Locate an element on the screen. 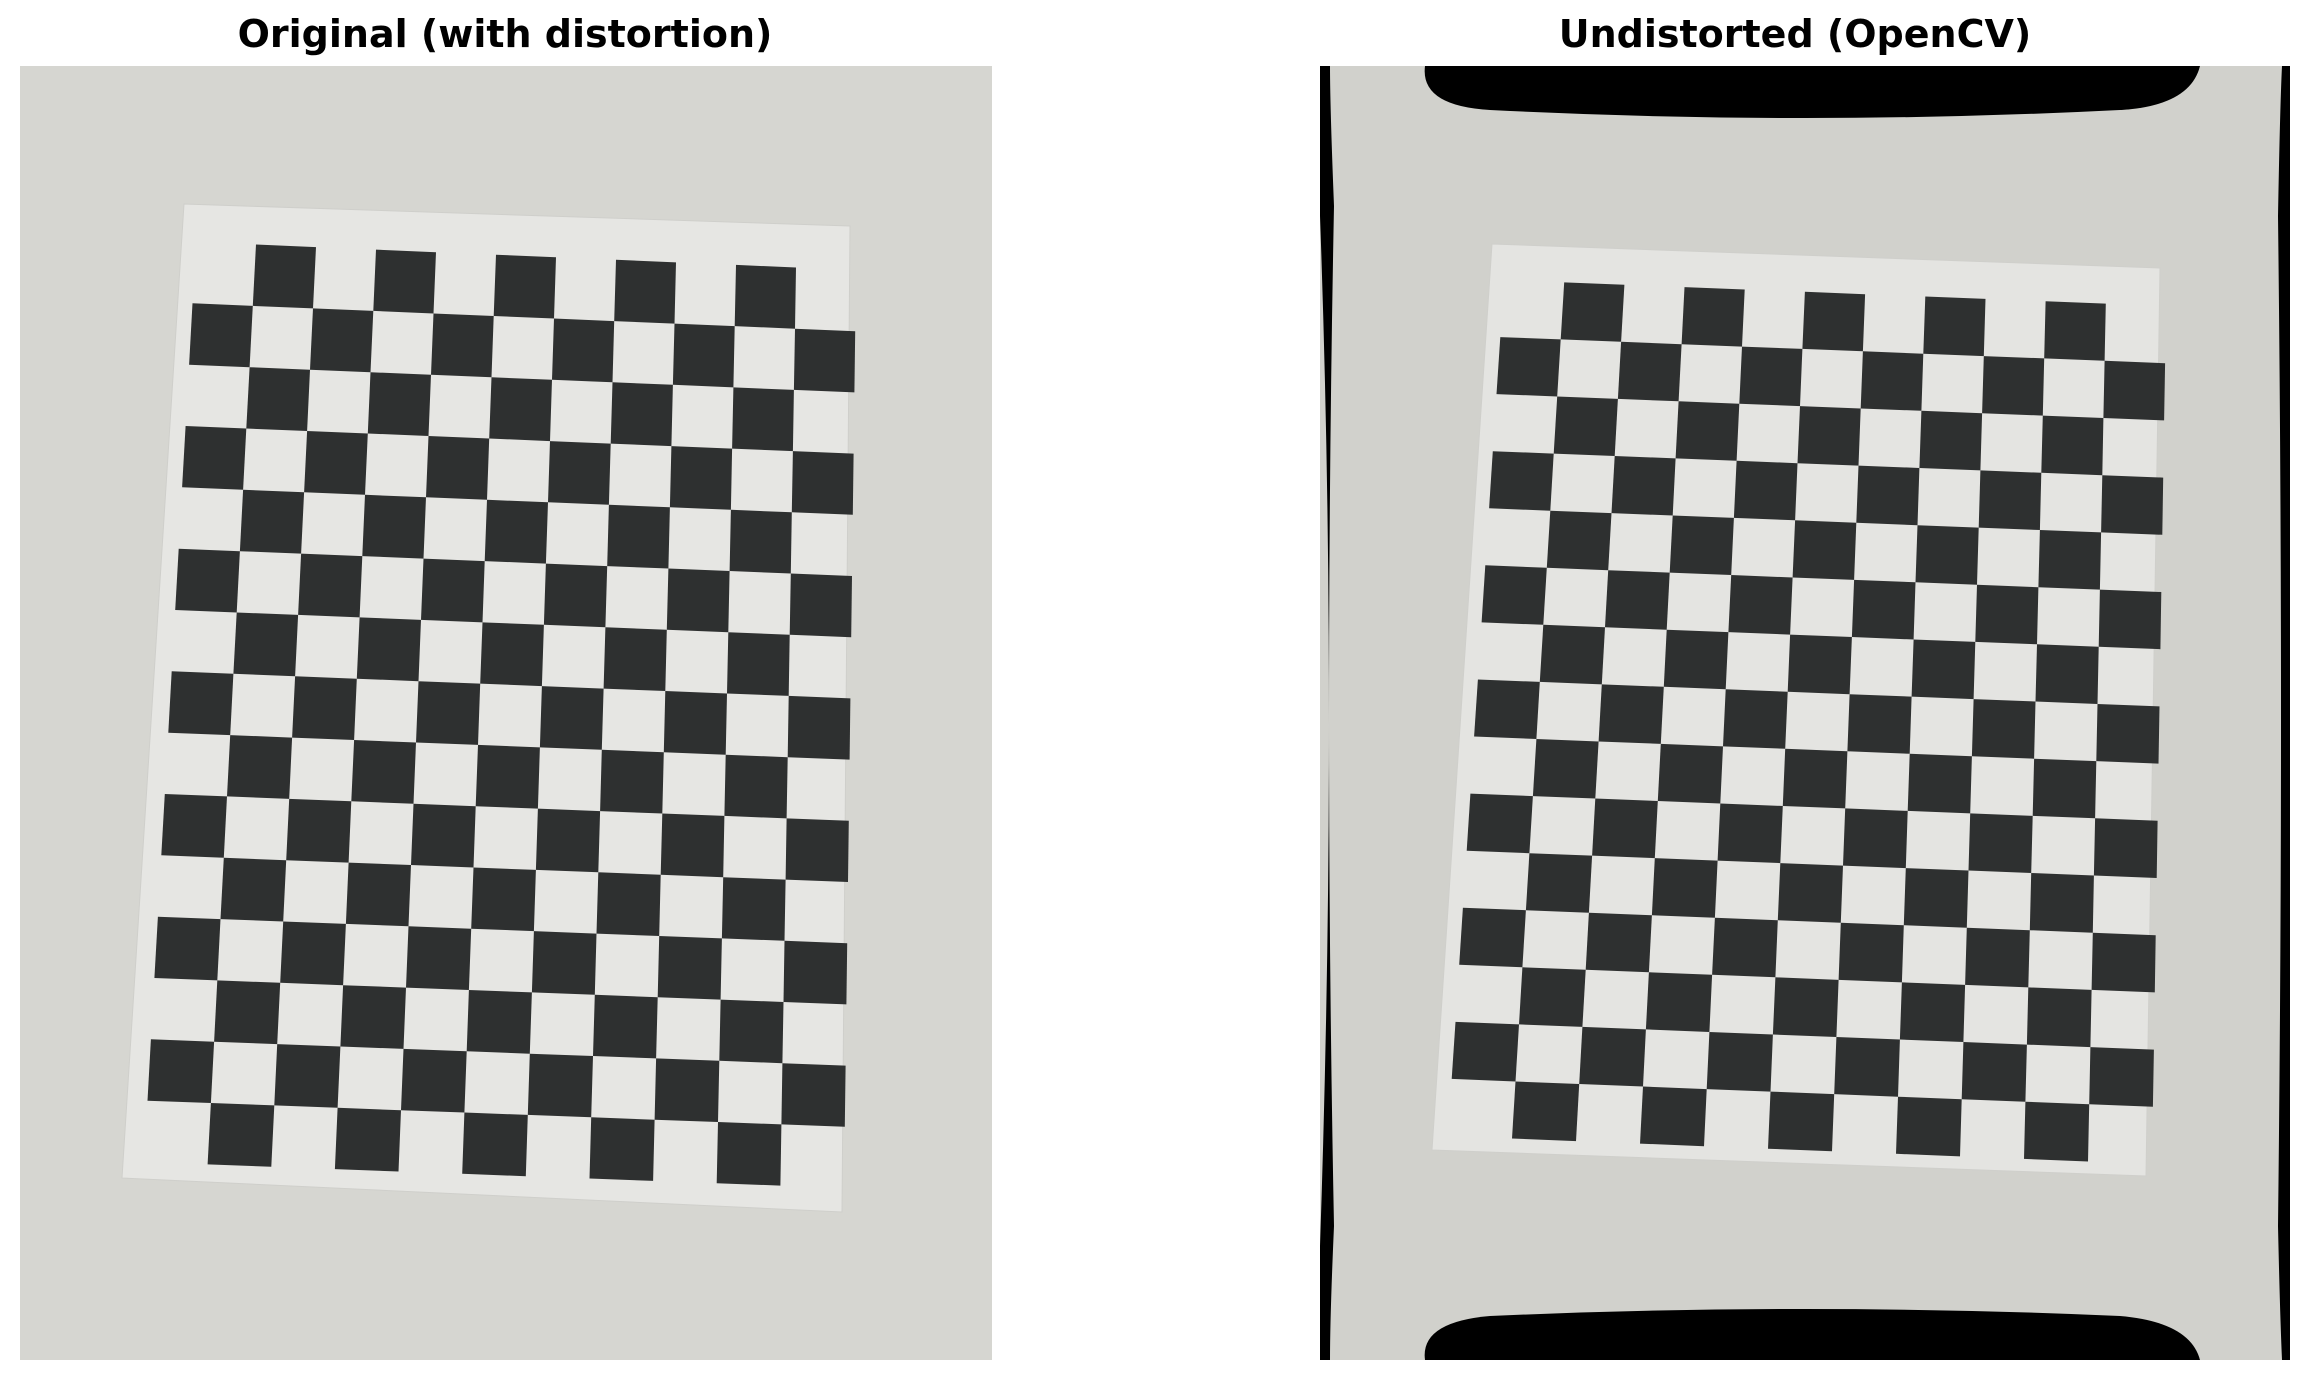 The height and width of the screenshot is (1380, 2306). undistorted-panel-title: Undistorted (OpenCV) is located at coordinates (1795, 34).